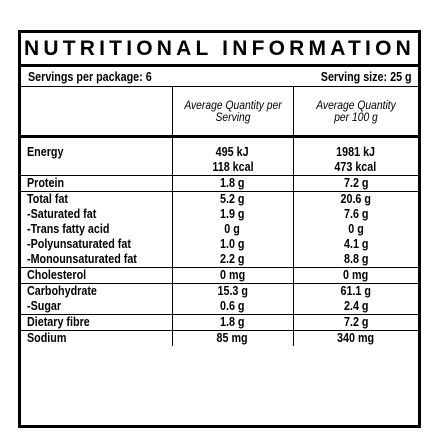 This screenshot has width=444, height=443. Describe the element at coordinates (232, 199) in the screenshot. I see `serving-value: 5.2 g` at that location.